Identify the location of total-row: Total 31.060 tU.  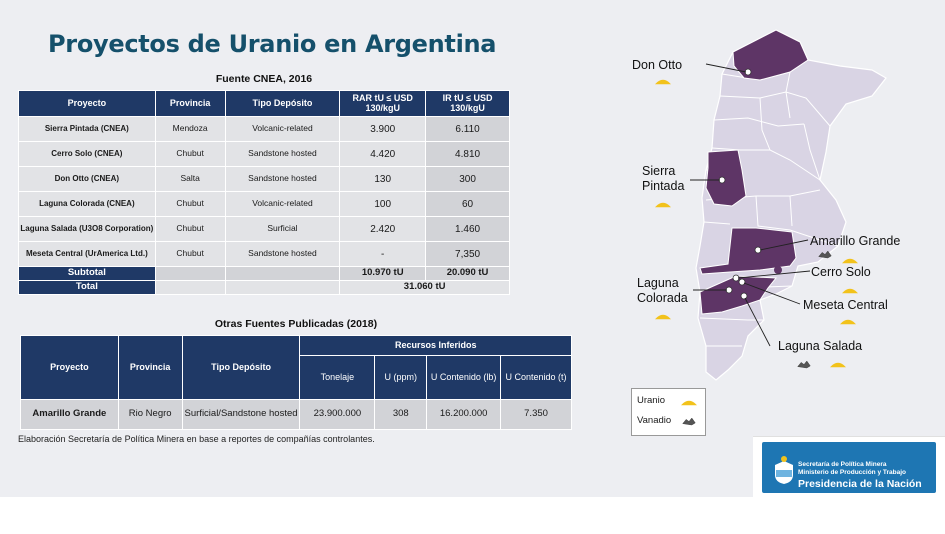
(264, 287).